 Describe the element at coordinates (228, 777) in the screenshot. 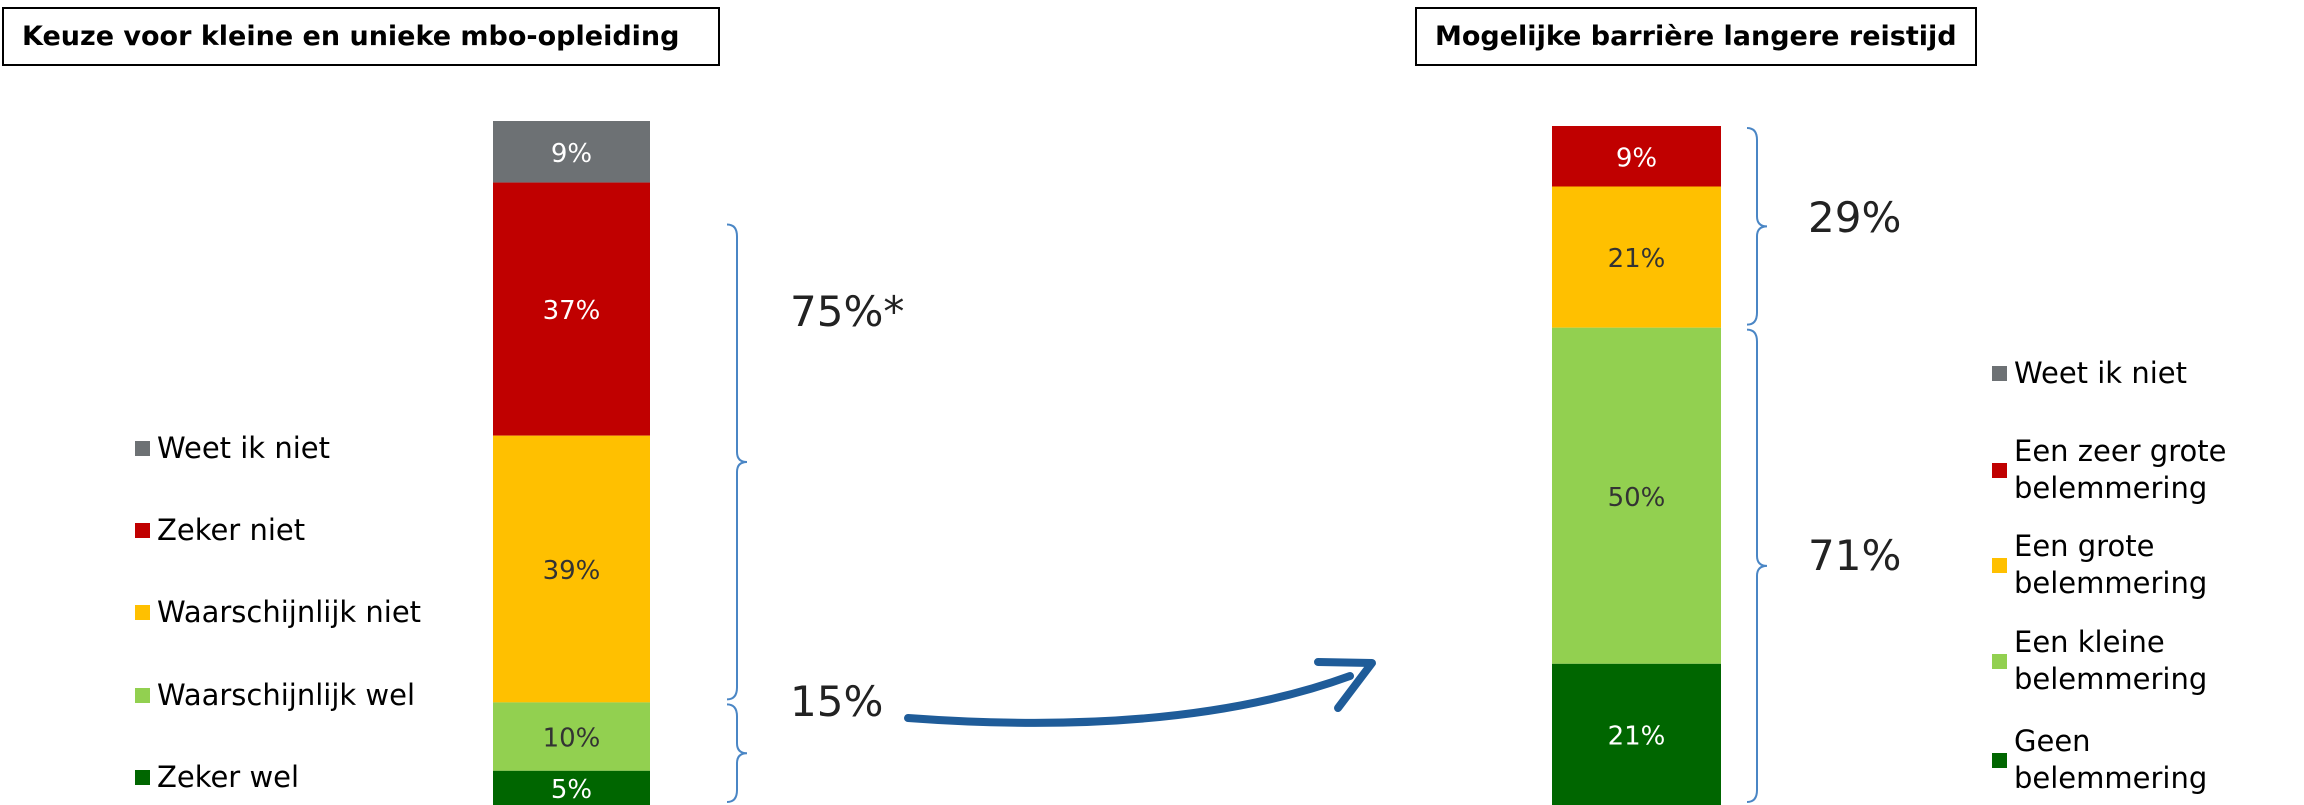

I see `legend-label-0-zeker-wel: Zeker wel` at that location.